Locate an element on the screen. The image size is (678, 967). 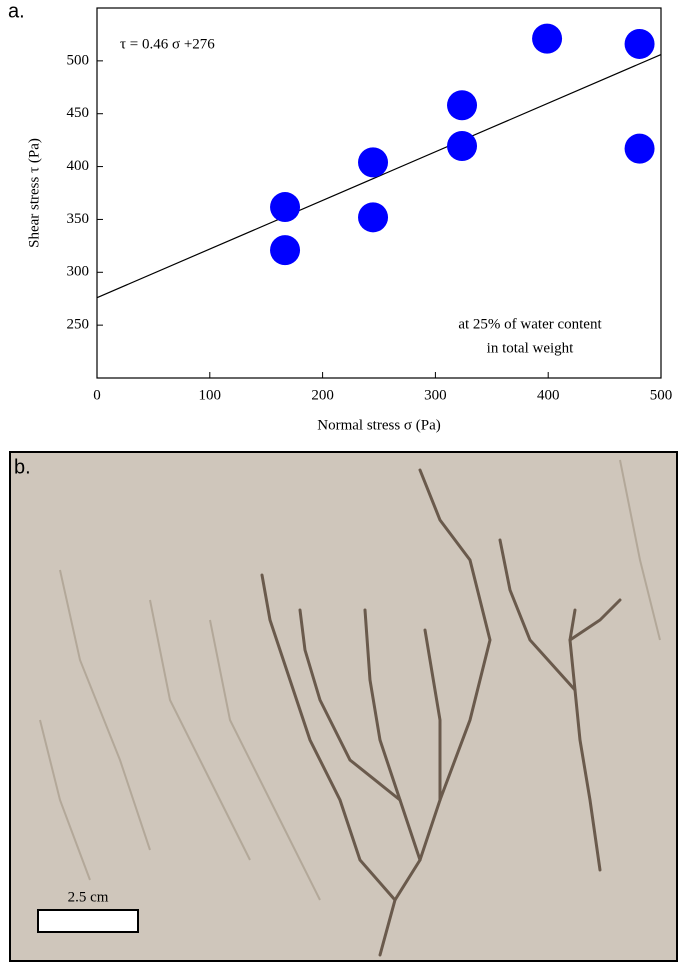
x-tick-label: 200 is located at coordinates (322, 395).